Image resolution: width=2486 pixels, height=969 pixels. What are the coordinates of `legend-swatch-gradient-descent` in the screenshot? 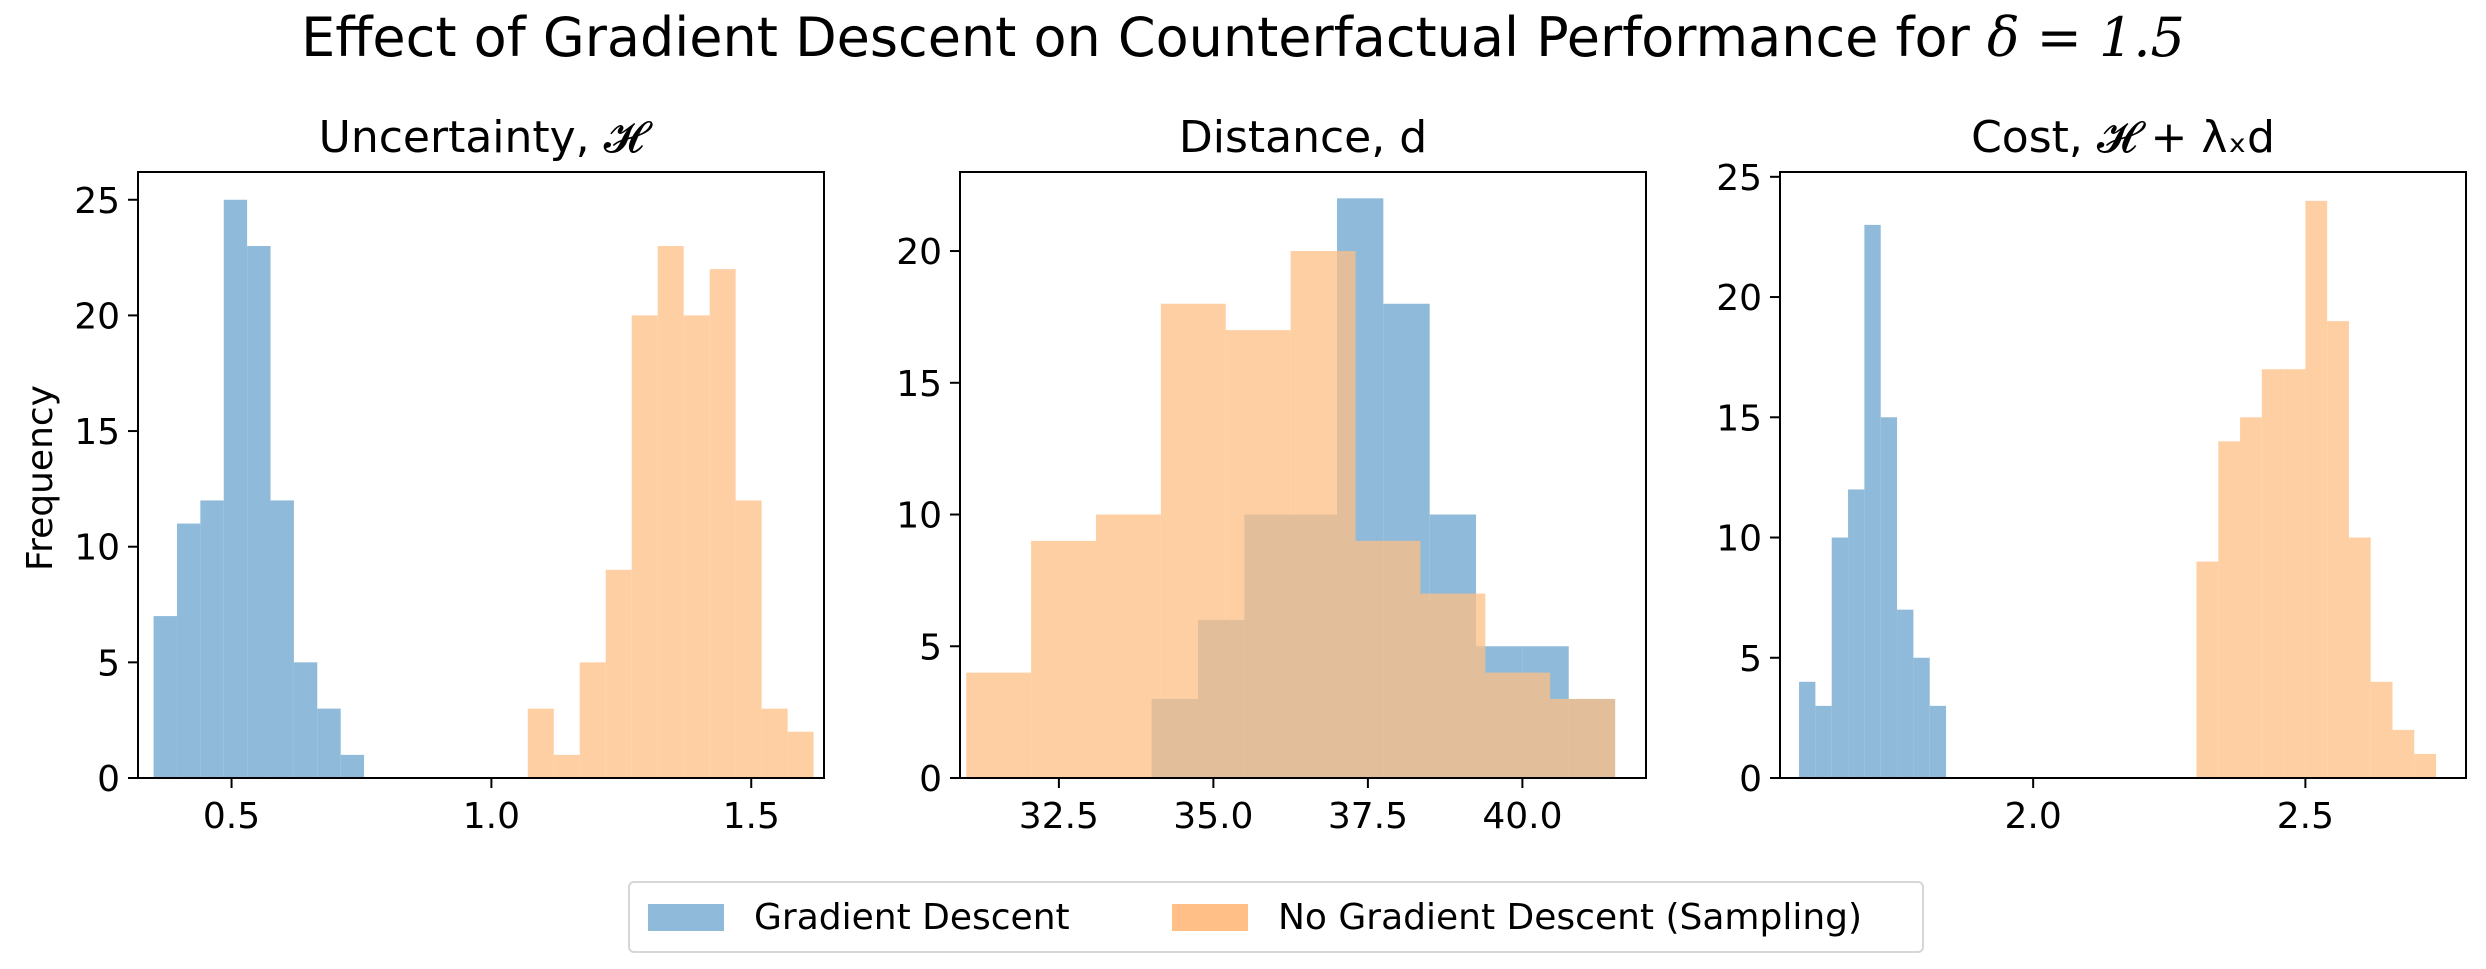 It's located at (686, 917).